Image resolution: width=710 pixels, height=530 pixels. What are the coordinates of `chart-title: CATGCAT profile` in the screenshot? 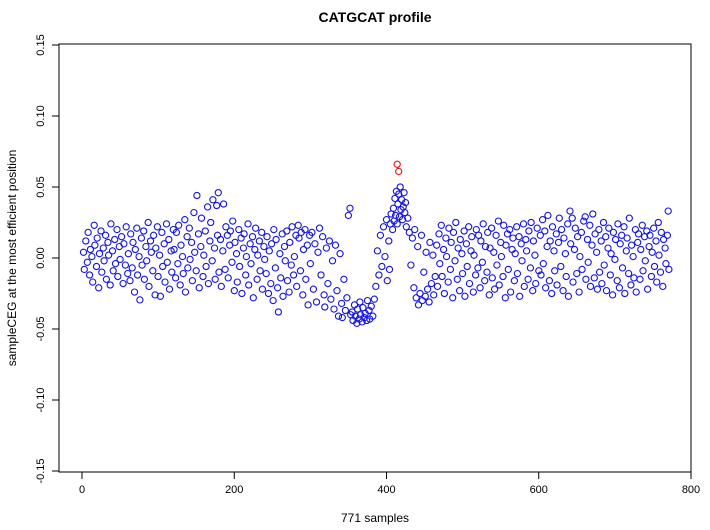 It's located at (375, 17).